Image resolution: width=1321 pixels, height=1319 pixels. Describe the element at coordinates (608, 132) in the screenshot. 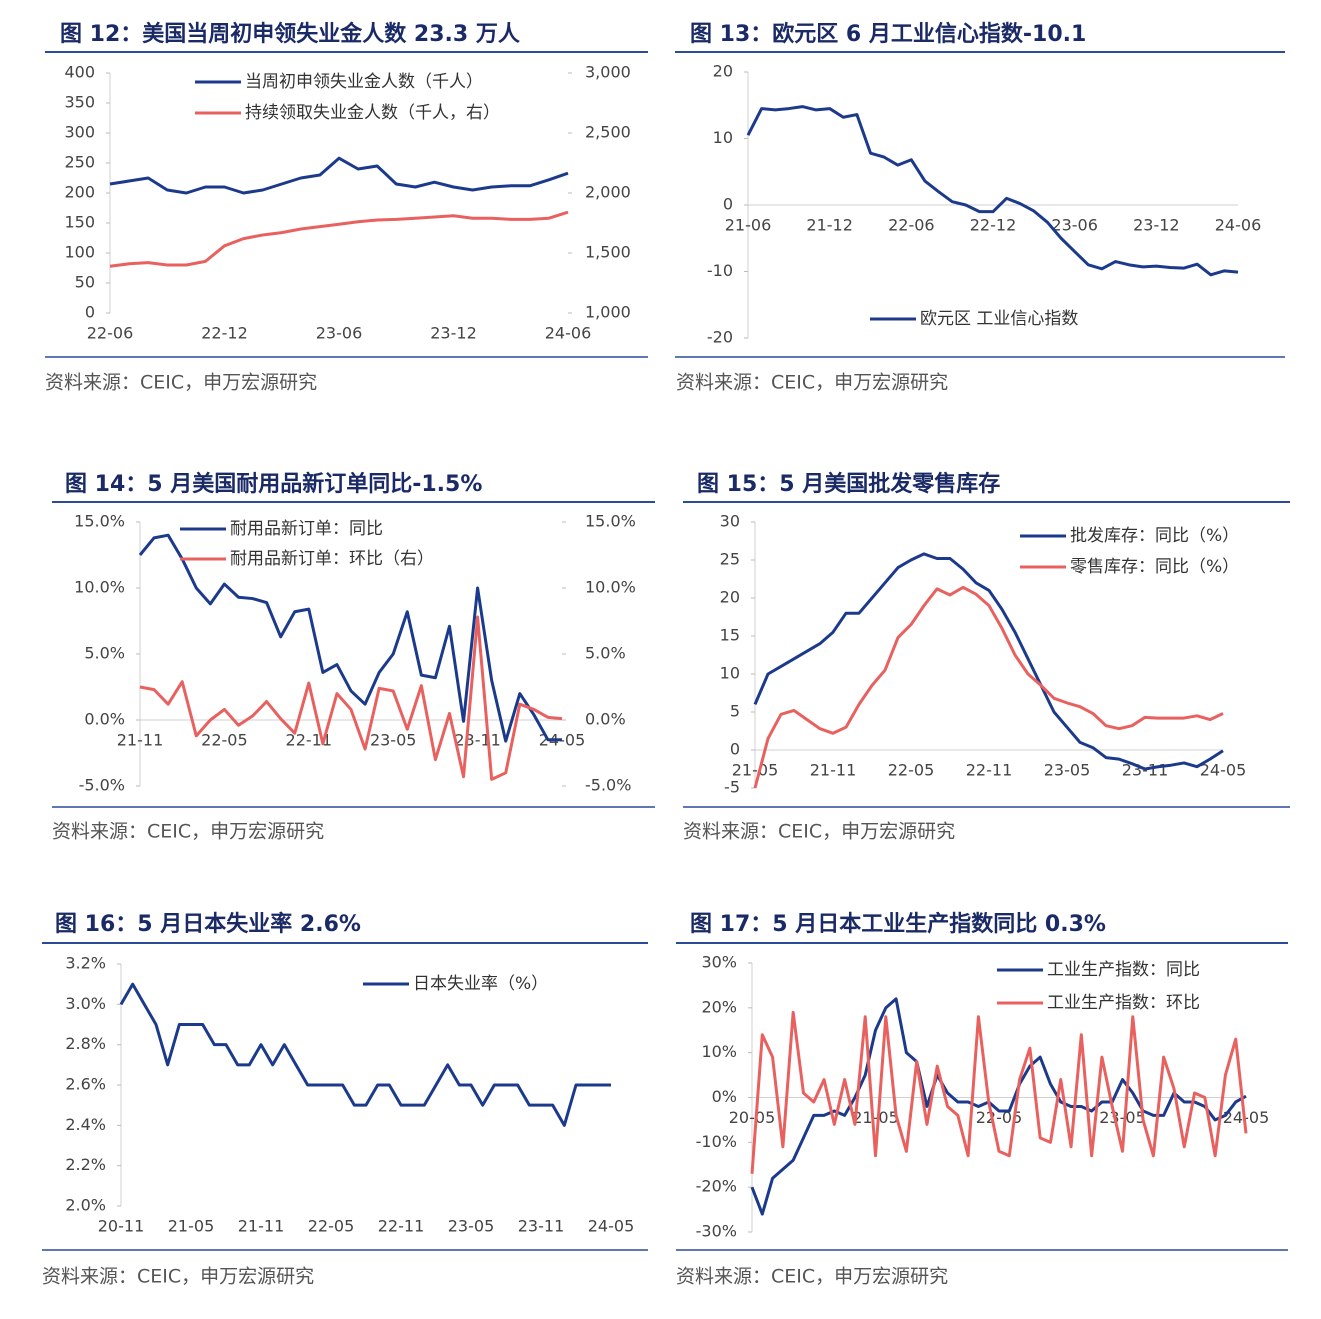

I see `y2-tick-label: 2,500` at that location.